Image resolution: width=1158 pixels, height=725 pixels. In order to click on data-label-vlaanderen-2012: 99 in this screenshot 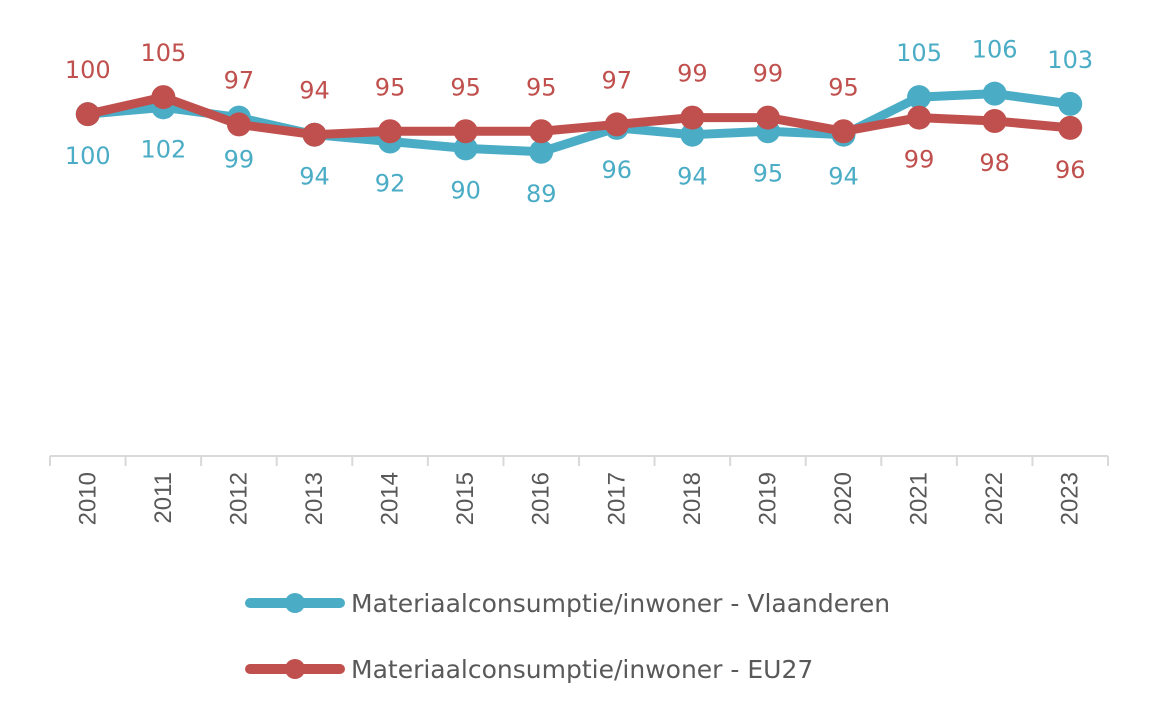, I will do `click(239, 160)`.